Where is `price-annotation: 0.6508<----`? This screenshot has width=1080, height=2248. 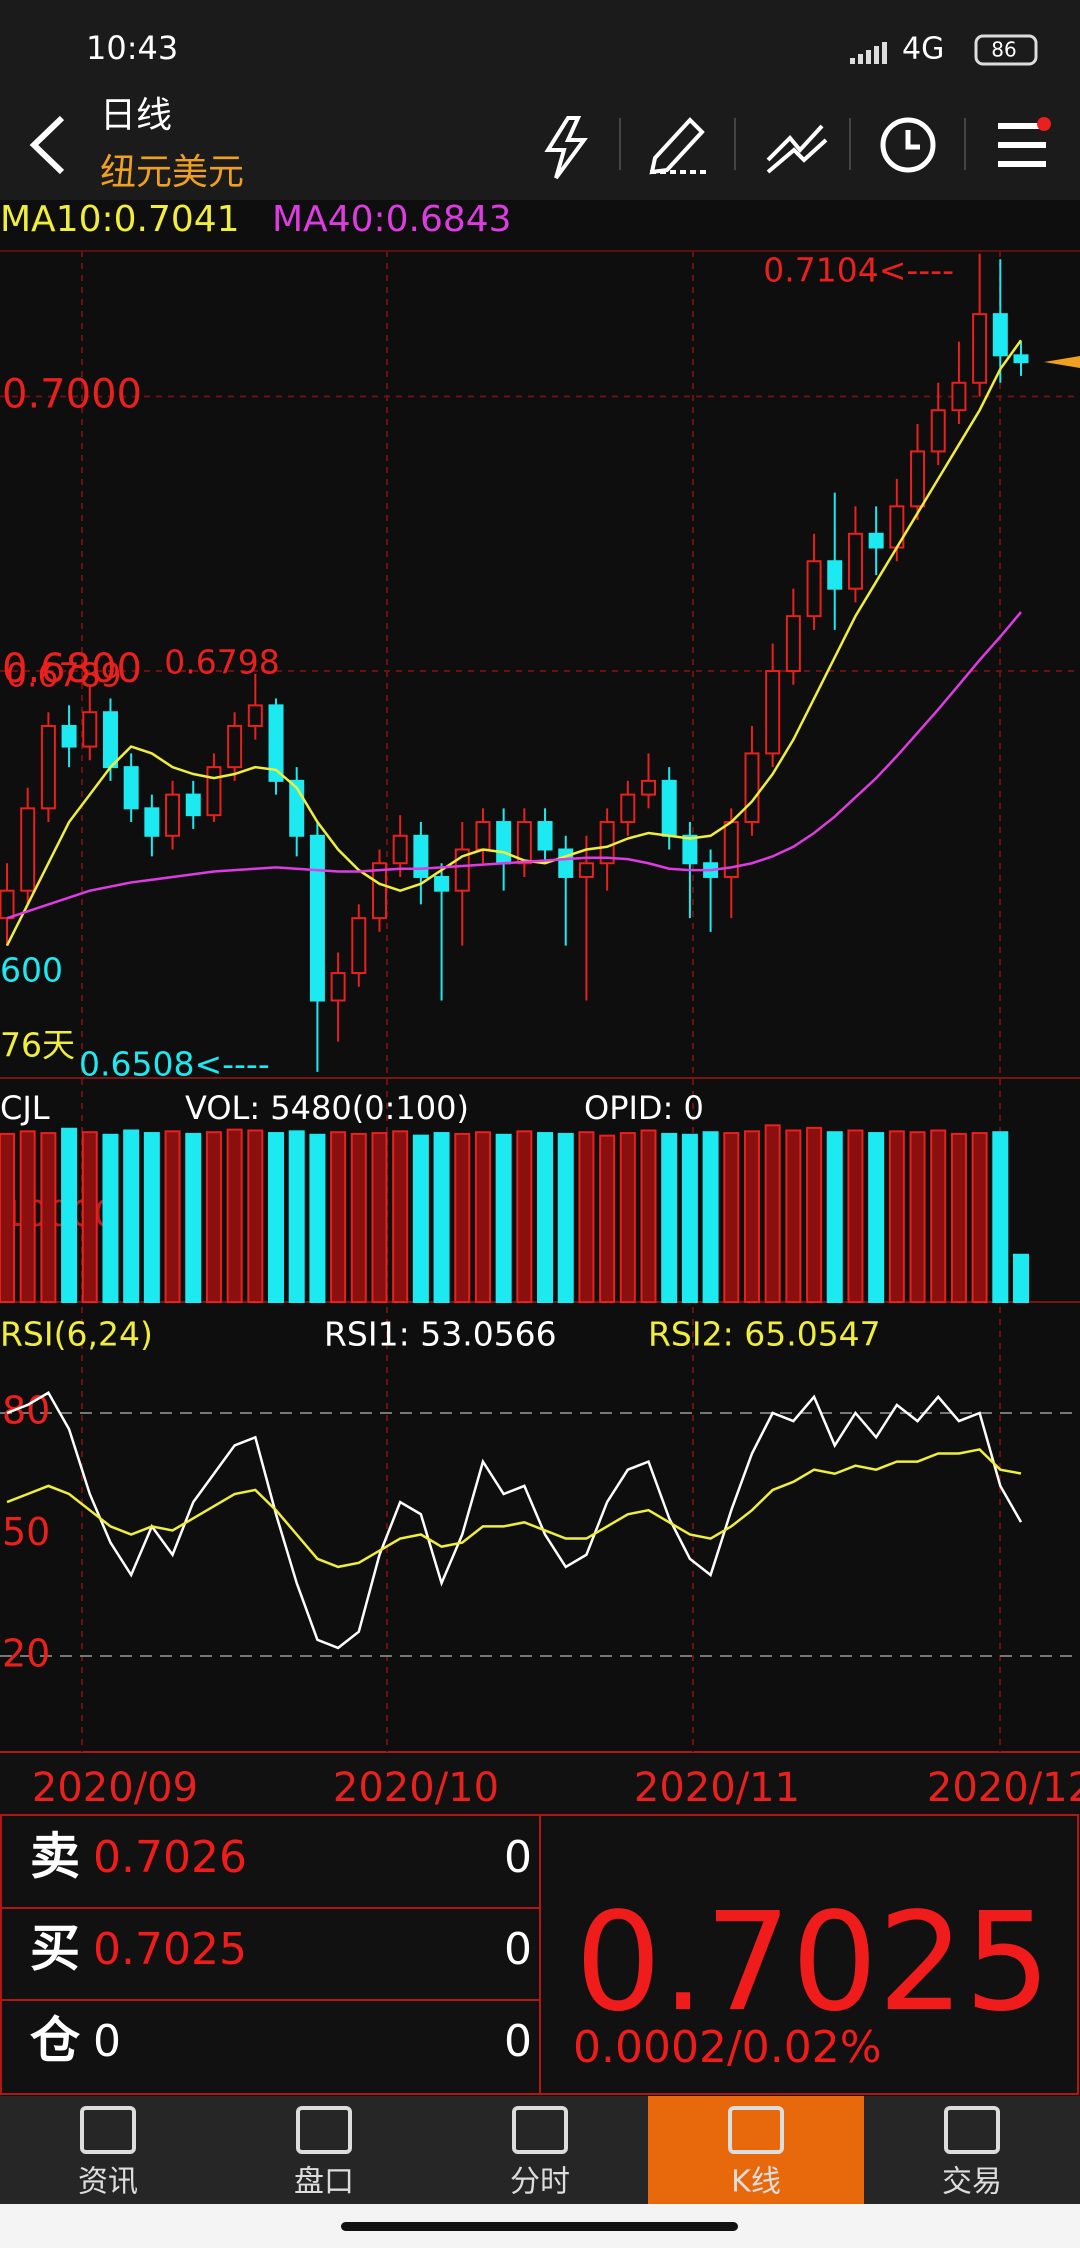 price-annotation: 0.6508<---- is located at coordinates (174, 1064).